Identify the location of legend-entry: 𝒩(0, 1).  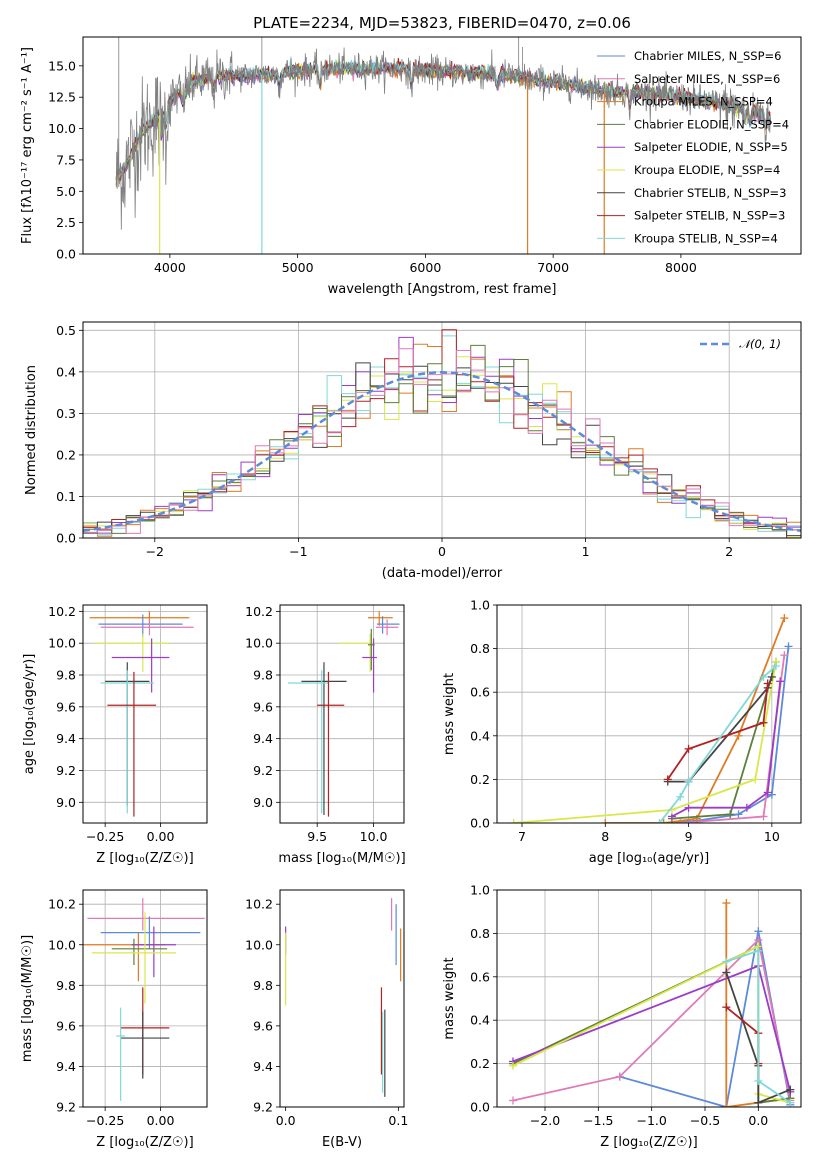
(760, 344).